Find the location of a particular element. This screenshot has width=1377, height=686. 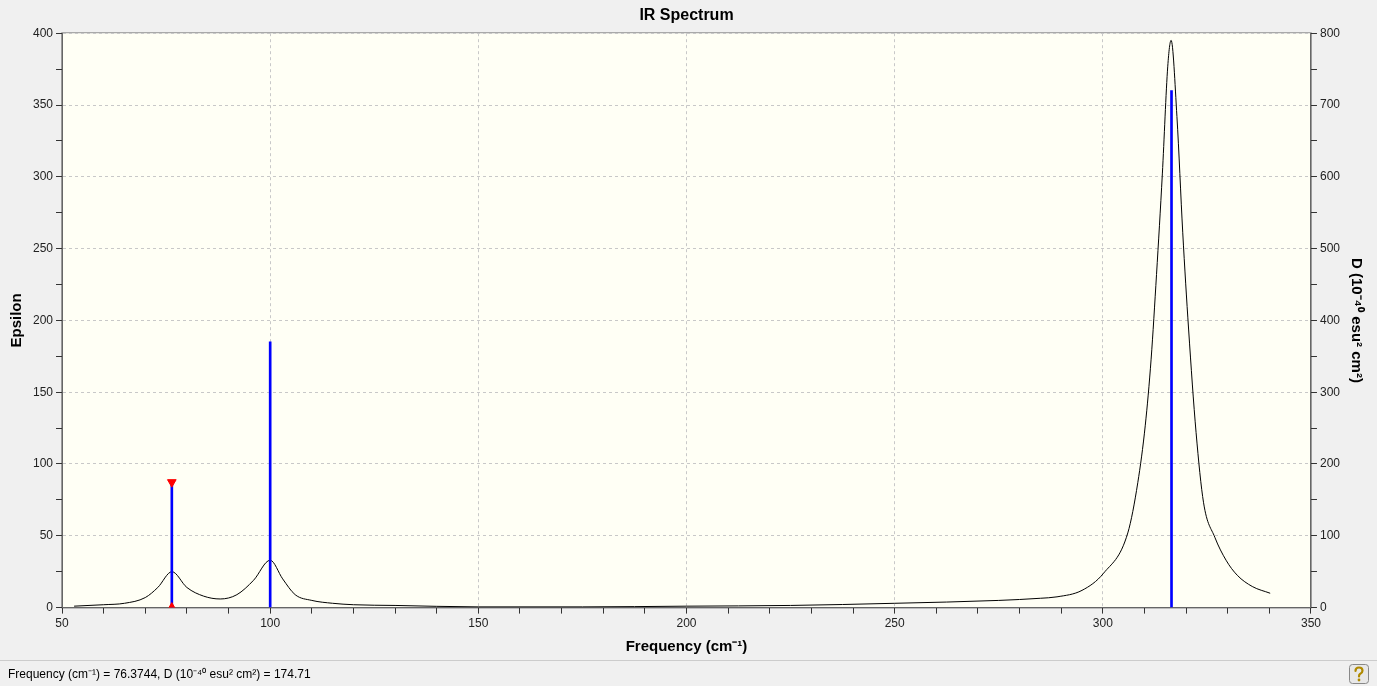

x-tick-label: 250 is located at coordinates (894, 623).